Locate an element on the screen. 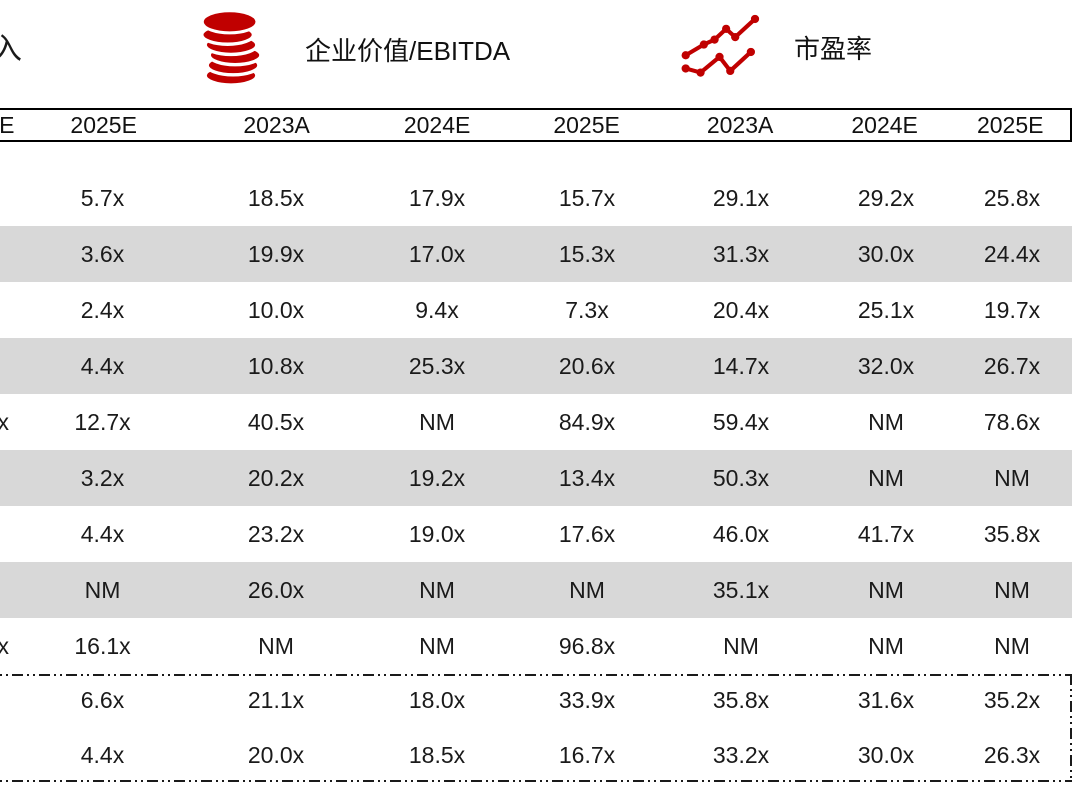 The width and height of the screenshot is (1080, 790). table-cell: 18.5x is located at coordinates (276, 197).